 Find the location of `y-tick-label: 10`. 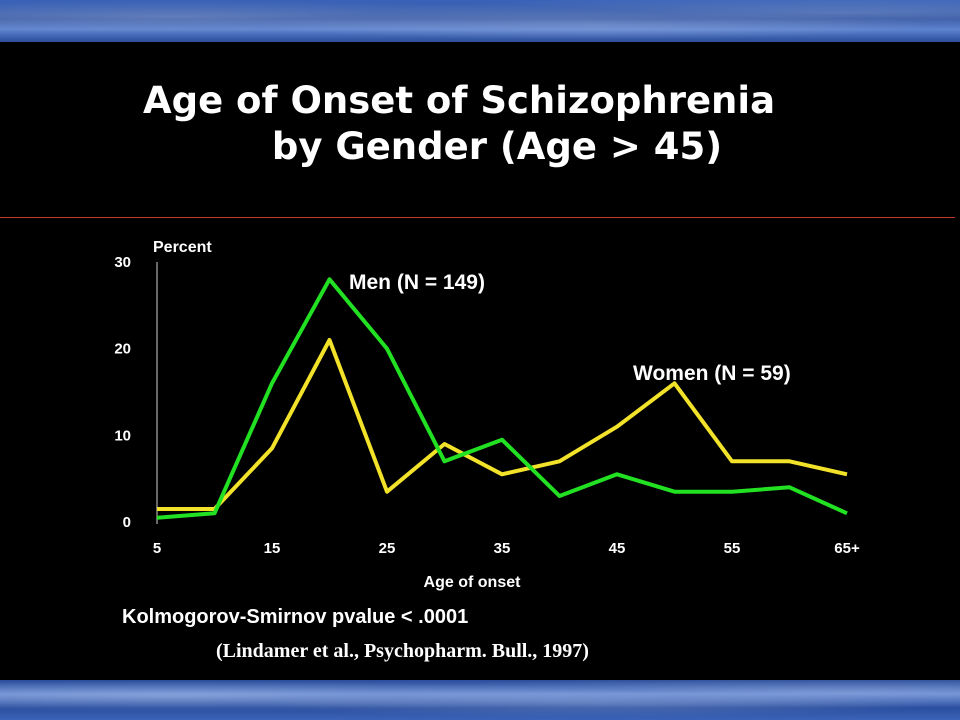

y-tick-label: 10 is located at coordinates (122, 435).